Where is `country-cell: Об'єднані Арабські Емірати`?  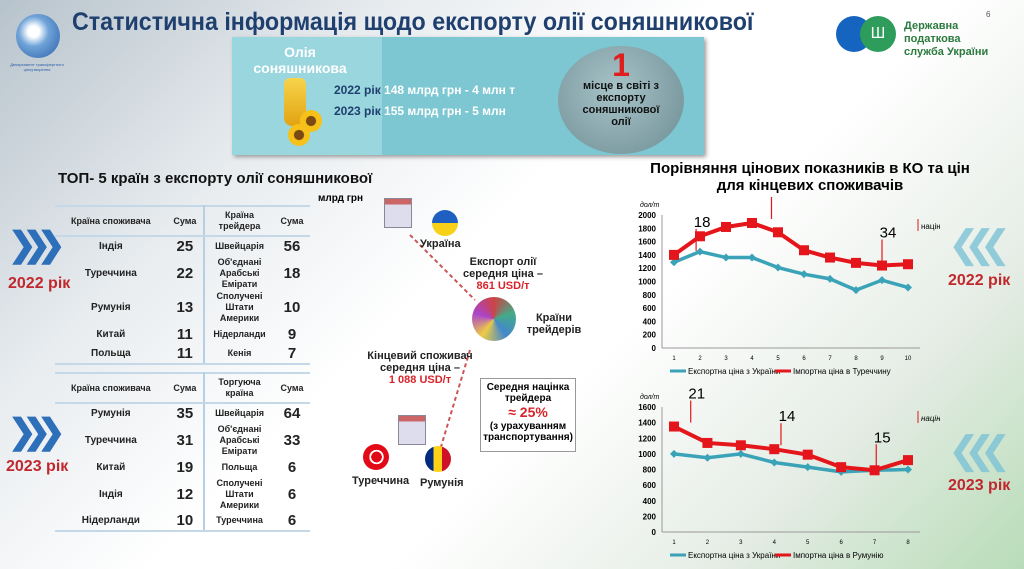
country-cell: Об'єднані Арабські Емірати is located at coordinates (239, 439).